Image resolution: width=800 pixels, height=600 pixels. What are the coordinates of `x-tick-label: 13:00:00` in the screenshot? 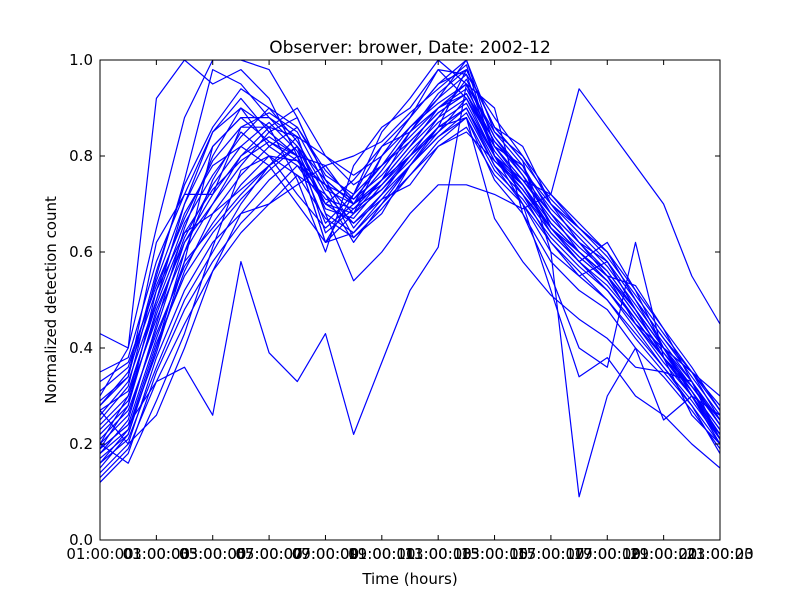 It's located at (437, 554).